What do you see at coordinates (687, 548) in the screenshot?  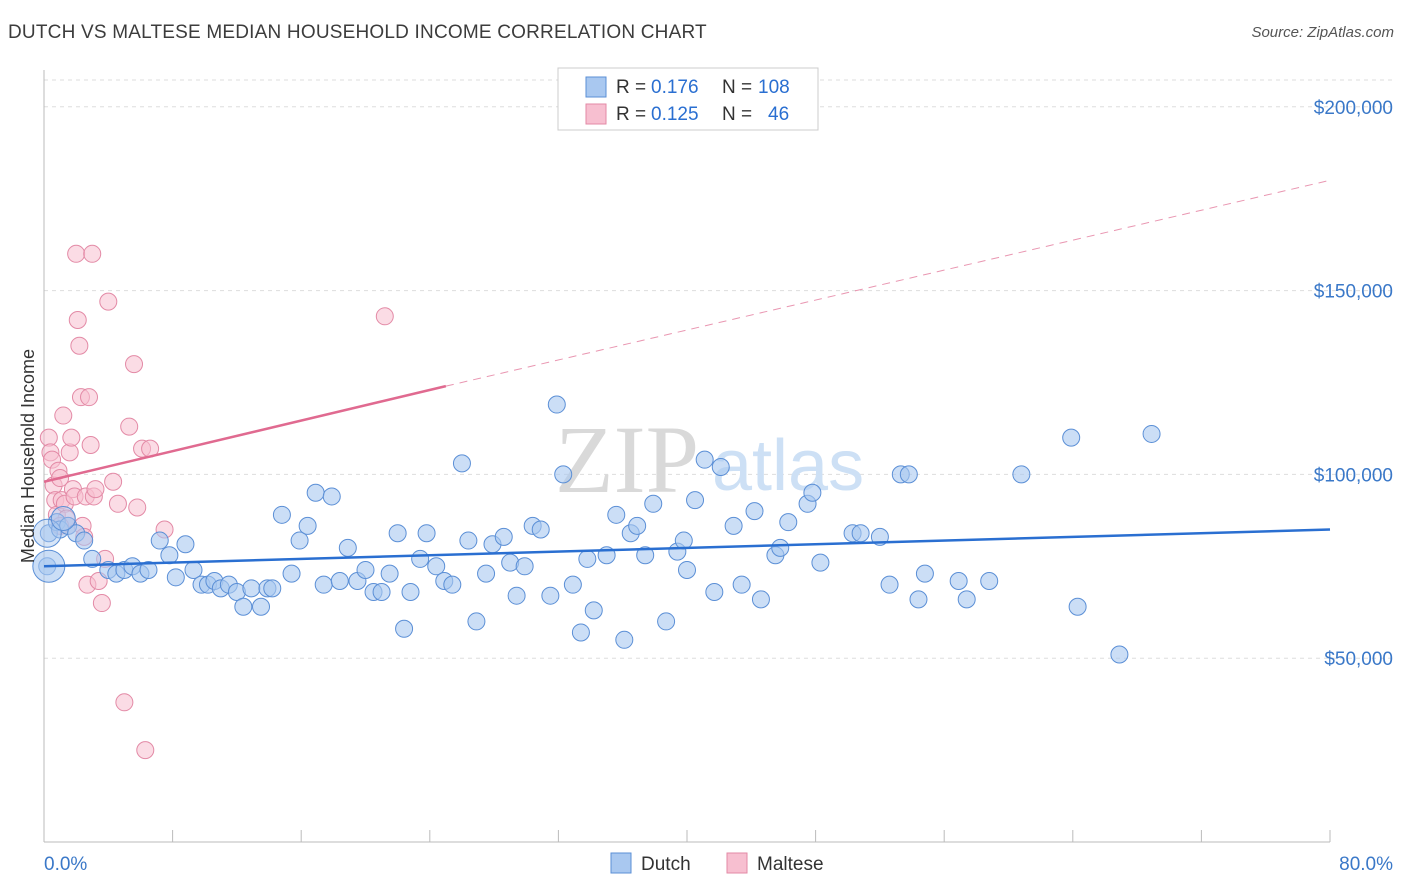 I see `dutch-trend-line` at bounding box center [687, 548].